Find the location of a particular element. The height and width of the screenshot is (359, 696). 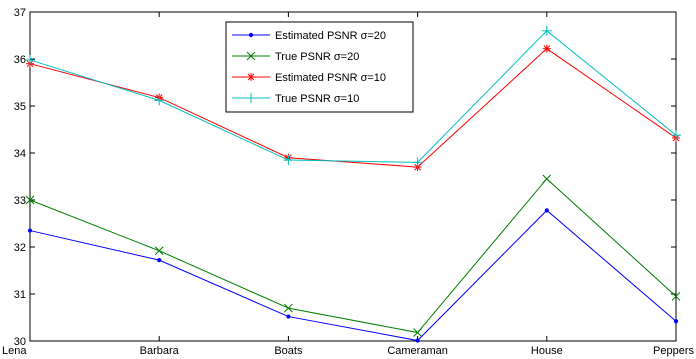

legend-label: Estimated PSNR σ=10 is located at coordinates (330, 78).